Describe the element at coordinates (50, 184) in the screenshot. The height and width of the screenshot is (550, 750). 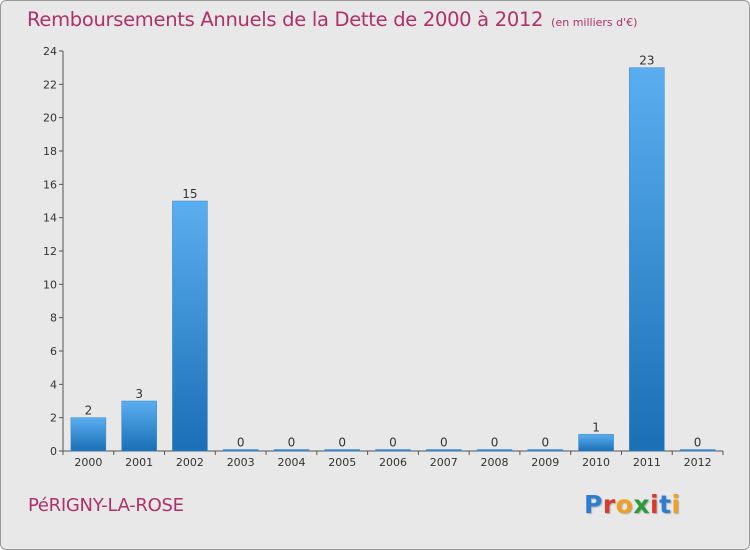
I see `y-tick-label: 16` at that location.